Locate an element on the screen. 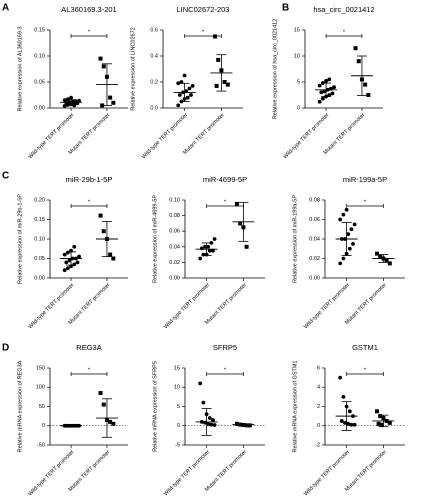 This screenshot has height=500, width=423. y-axis-label: Relative expression of miR-4699-5P is located at coordinates (155, 239).